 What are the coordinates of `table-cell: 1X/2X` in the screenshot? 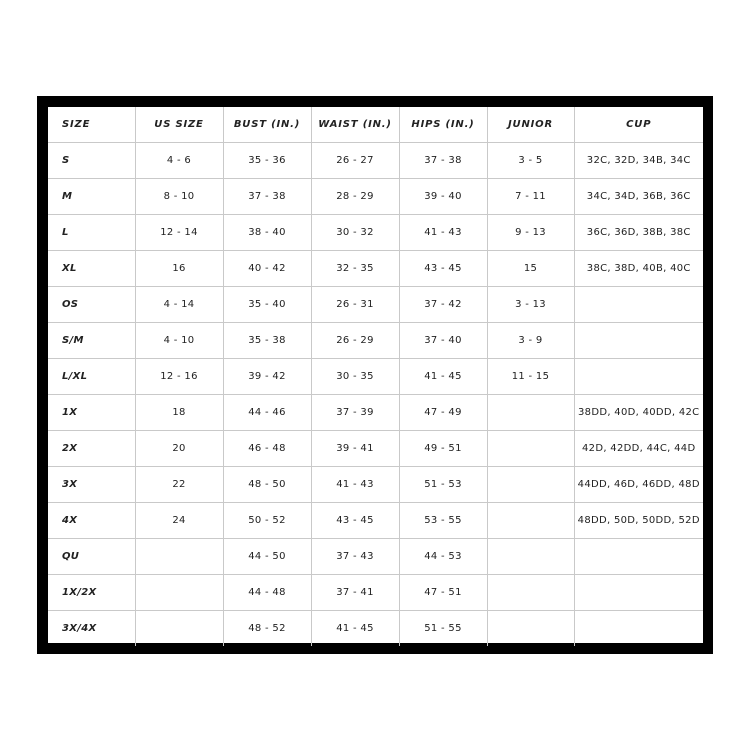 It's located at (92, 592).